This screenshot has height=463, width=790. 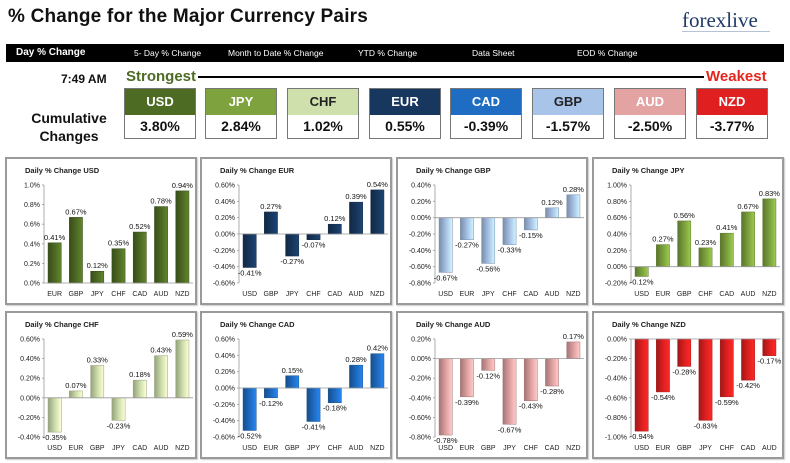 I want to click on tab-month-to-date-change: Month to Date % Change, so click(x=276, y=53).